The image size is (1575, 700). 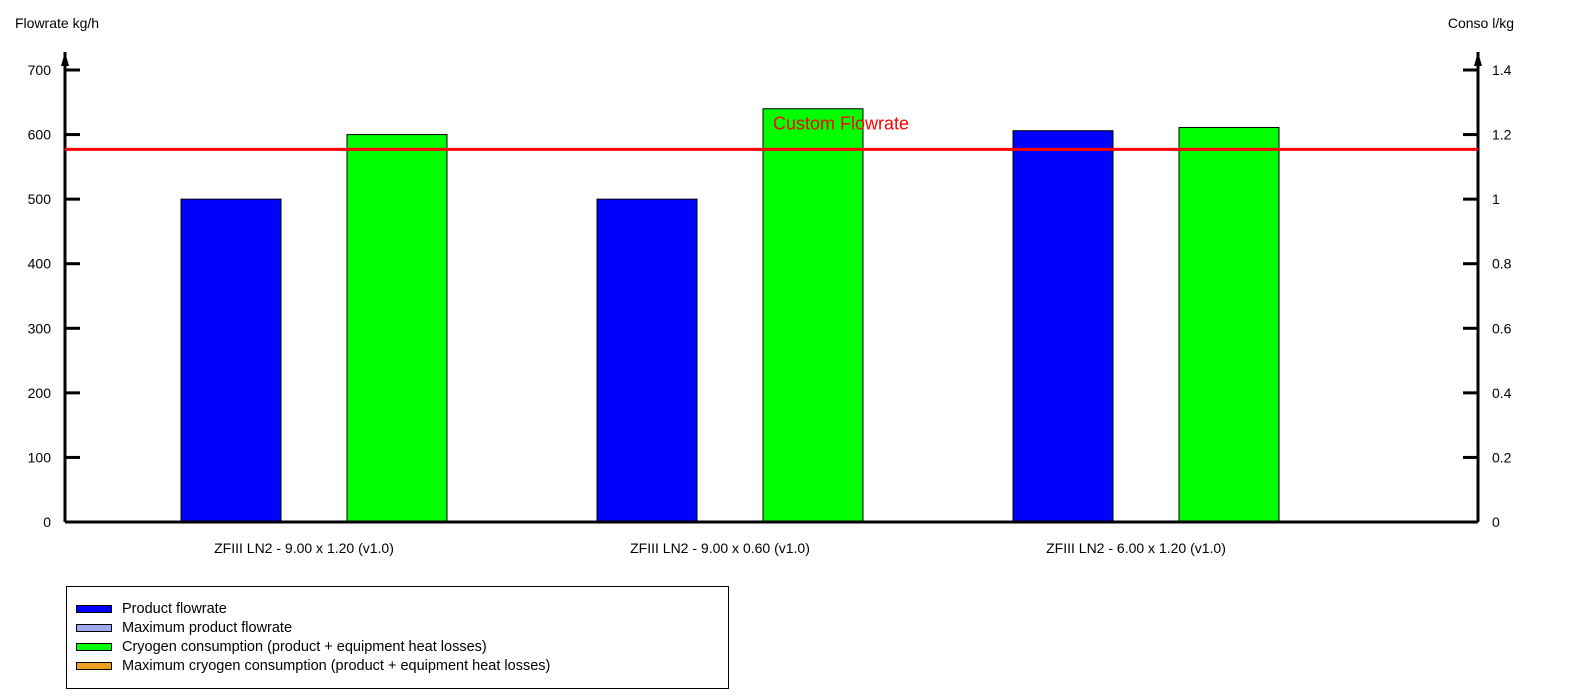 I want to click on right-axis-arrow, so click(x=1478, y=59).